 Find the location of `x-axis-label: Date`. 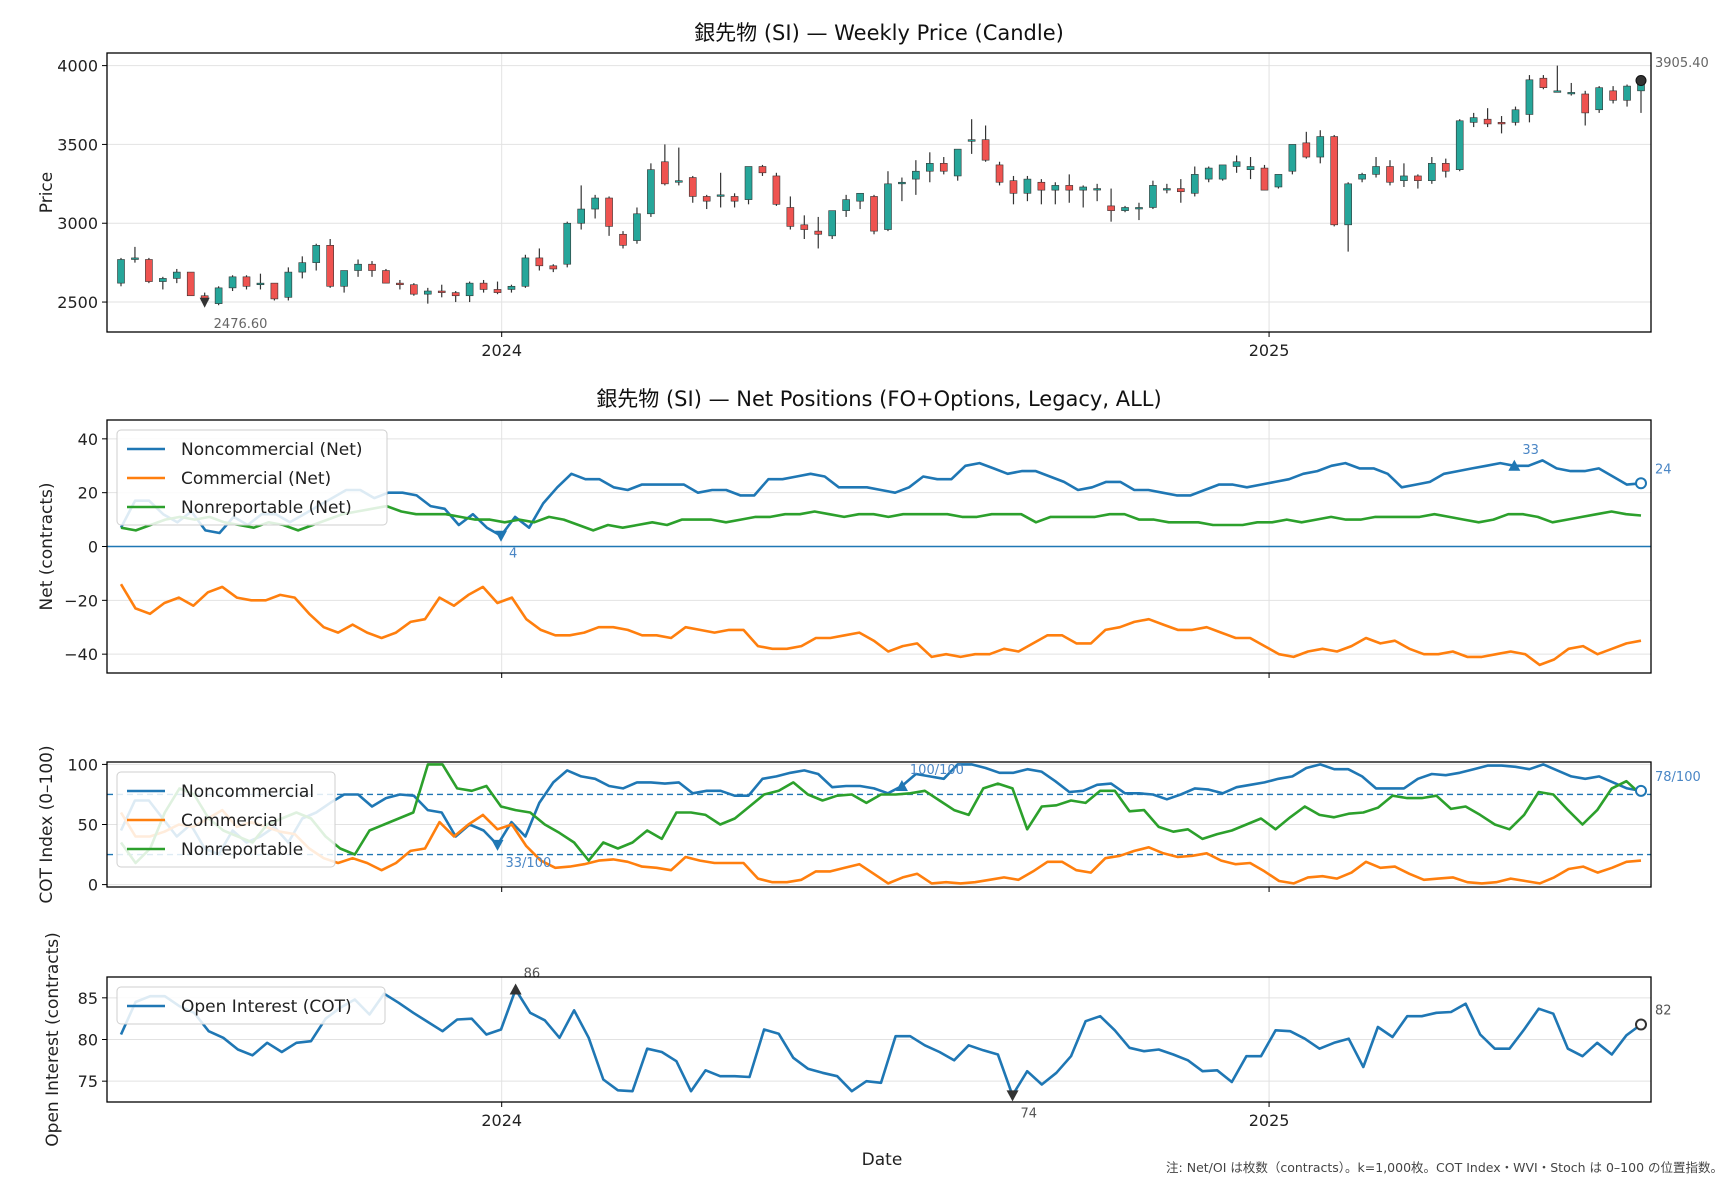

x-axis-label: Date is located at coordinates (882, 1160).